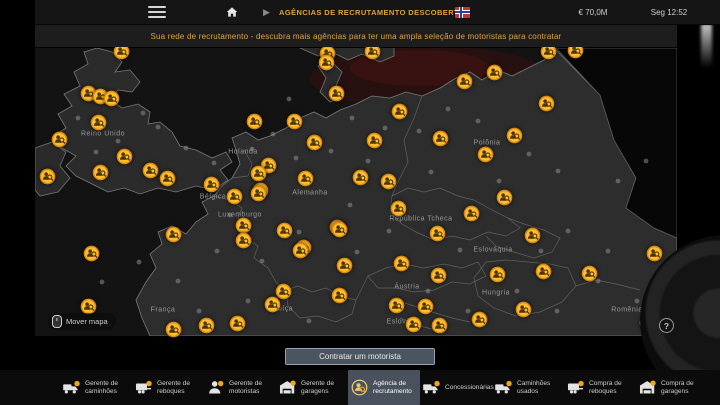 The height and width of the screenshot is (405, 720). Describe the element at coordinates (528, 387) in the screenshot. I see `tab-caminhoes-usados: Caminhões usados` at that location.